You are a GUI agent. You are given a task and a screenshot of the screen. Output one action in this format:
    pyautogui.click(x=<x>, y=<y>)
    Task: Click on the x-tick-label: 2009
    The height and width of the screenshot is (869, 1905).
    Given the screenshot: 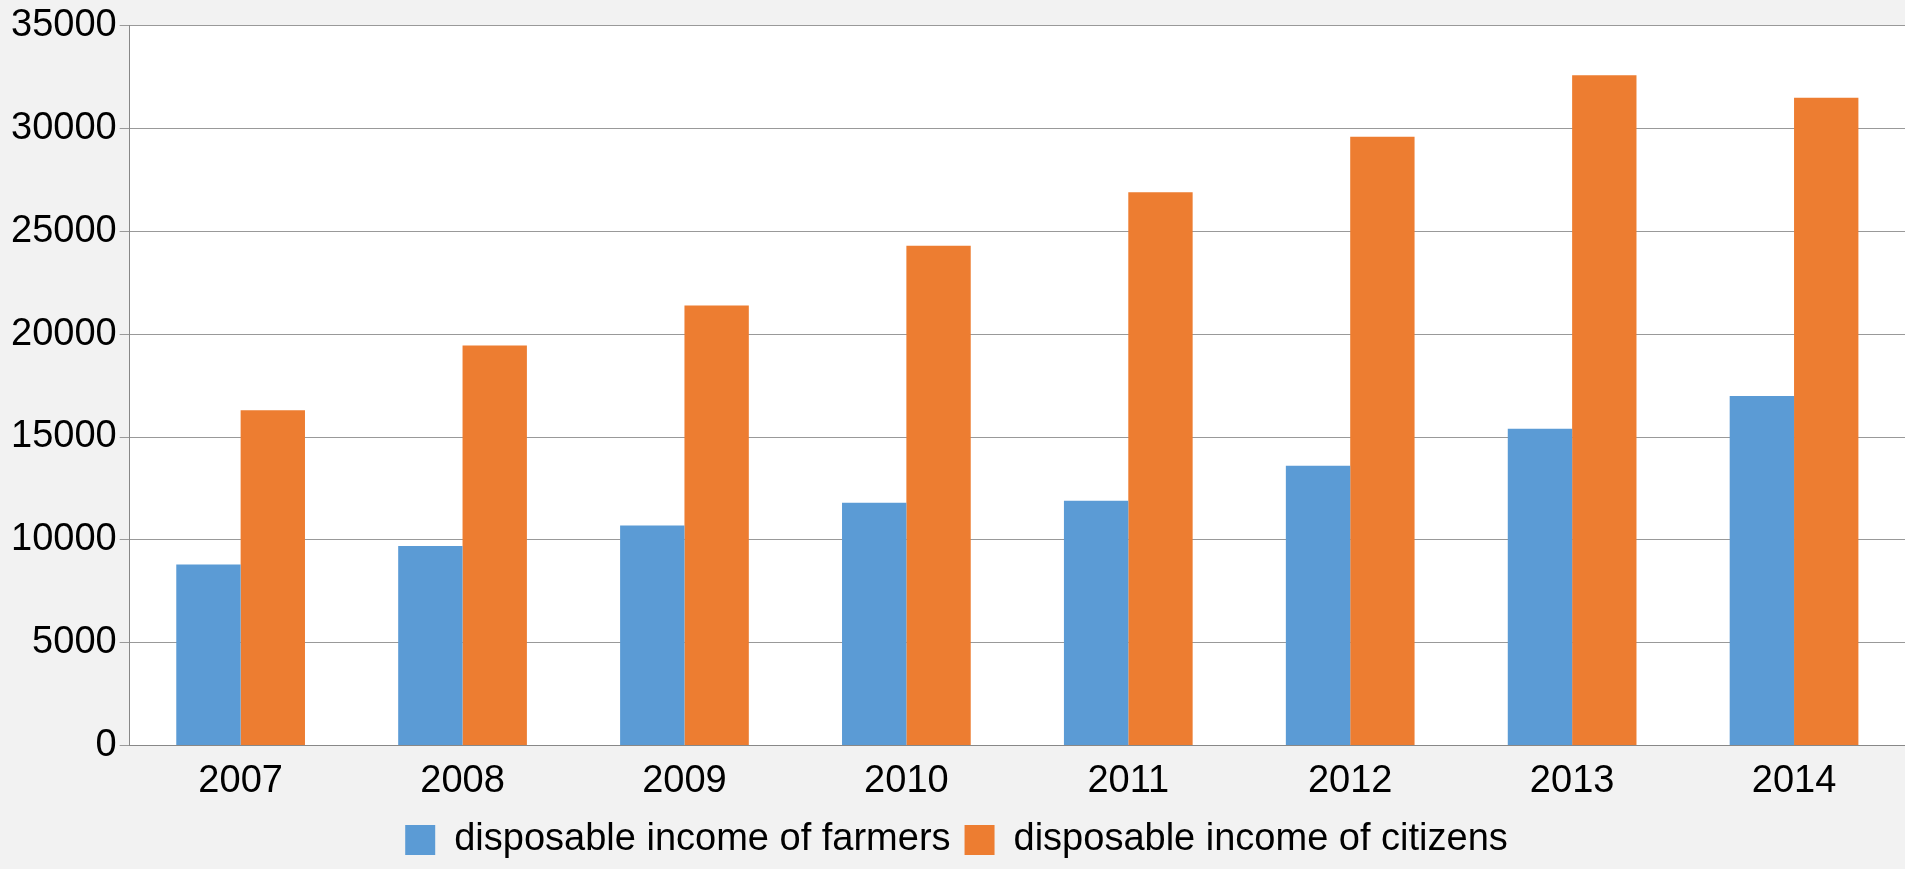 What is the action you would take?
    pyautogui.click(x=684, y=778)
    